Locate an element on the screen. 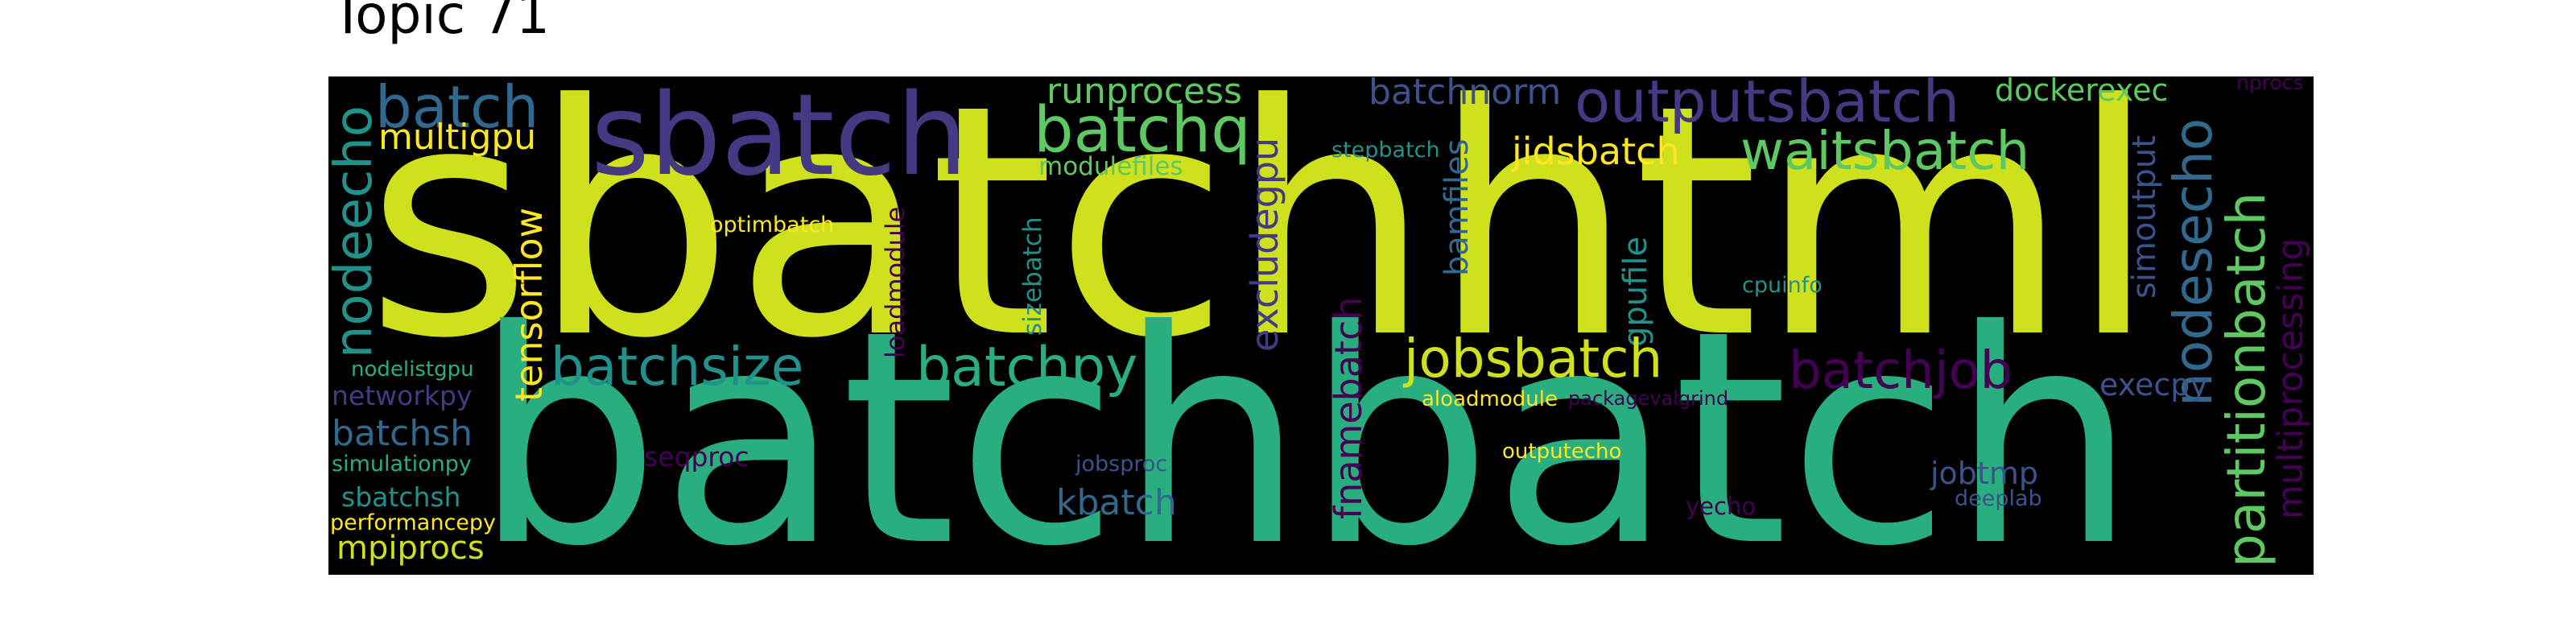  word-aloadmodule: aloadmodule is located at coordinates (1490, 399).